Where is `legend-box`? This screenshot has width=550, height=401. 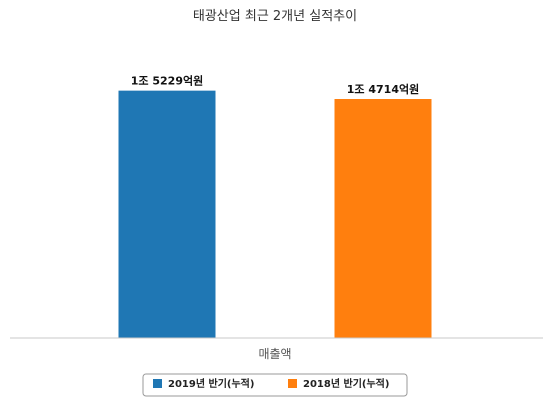 legend-box is located at coordinates (275, 385).